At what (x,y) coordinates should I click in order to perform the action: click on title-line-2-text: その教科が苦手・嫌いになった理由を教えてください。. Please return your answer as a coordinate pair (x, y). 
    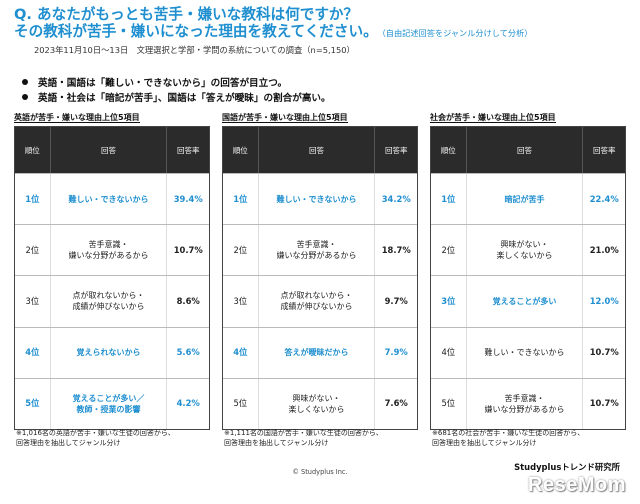
    Looking at the image, I should click on (196, 31).